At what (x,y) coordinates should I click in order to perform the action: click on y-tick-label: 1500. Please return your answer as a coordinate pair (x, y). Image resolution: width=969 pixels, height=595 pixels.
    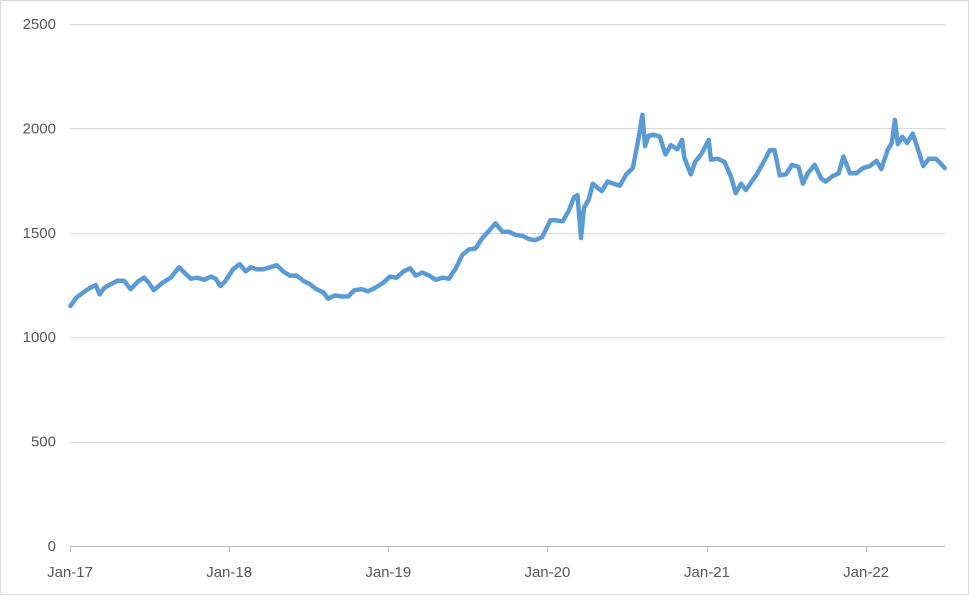
    Looking at the image, I should click on (39, 233).